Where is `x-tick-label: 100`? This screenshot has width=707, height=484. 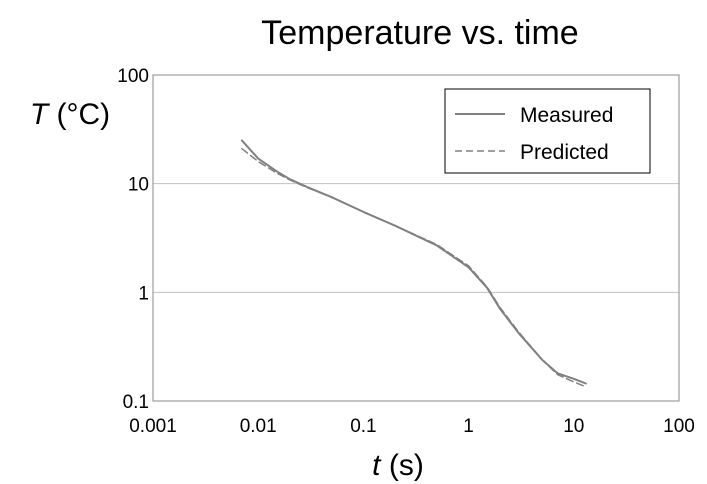 x-tick-label: 100 is located at coordinates (679, 426).